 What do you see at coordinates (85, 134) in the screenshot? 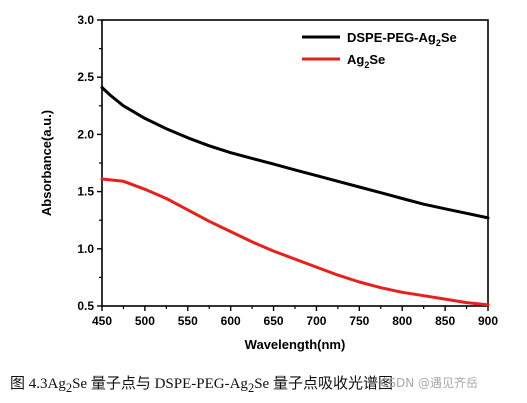
I see `y-tick-label: 2.0` at bounding box center [85, 134].